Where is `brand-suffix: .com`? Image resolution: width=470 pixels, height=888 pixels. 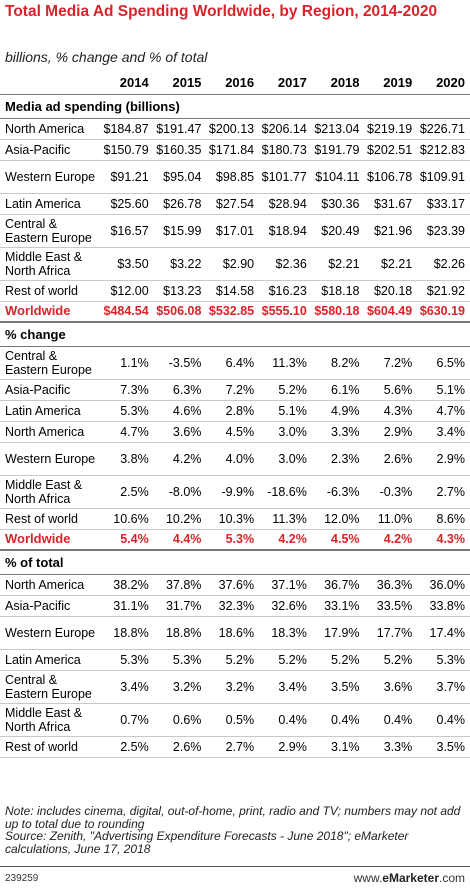 brand-suffix: .com is located at coordinates (451, 878).